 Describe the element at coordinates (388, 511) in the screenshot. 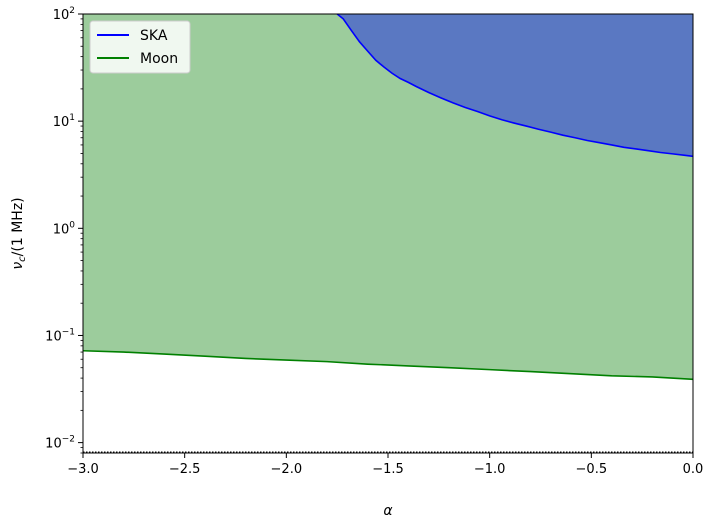

I see `x-axis-label: α` at that location.